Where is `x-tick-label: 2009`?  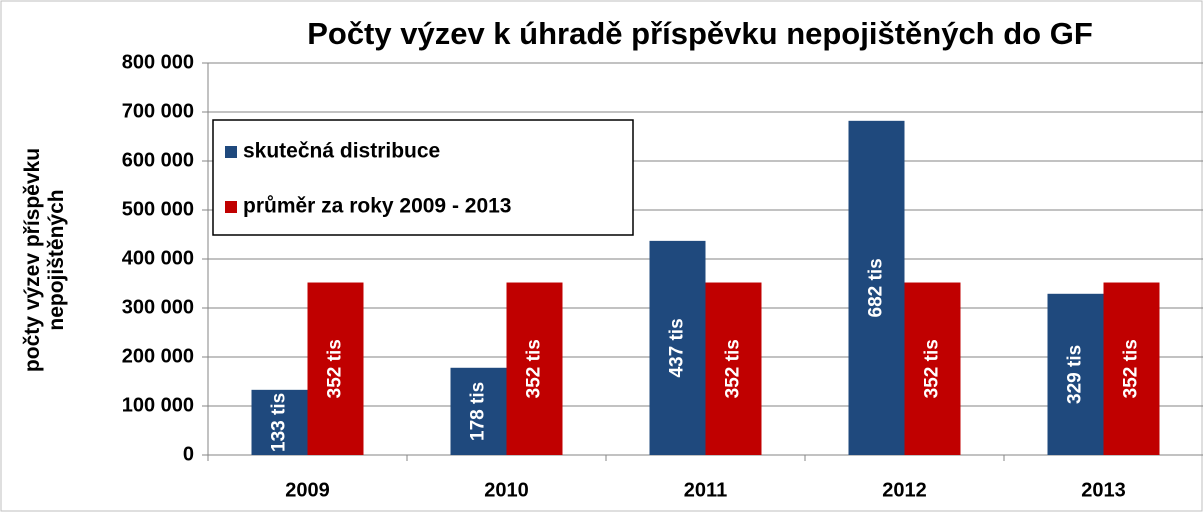
x-tick-label: 2009 is located at coordinates (307, 490).